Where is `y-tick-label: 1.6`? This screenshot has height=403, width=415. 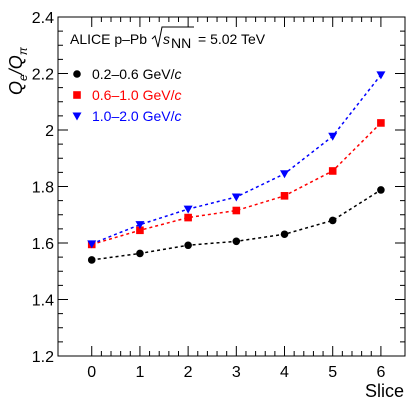
y-tick-label: 1.6 is located at coordinates (43, 244).